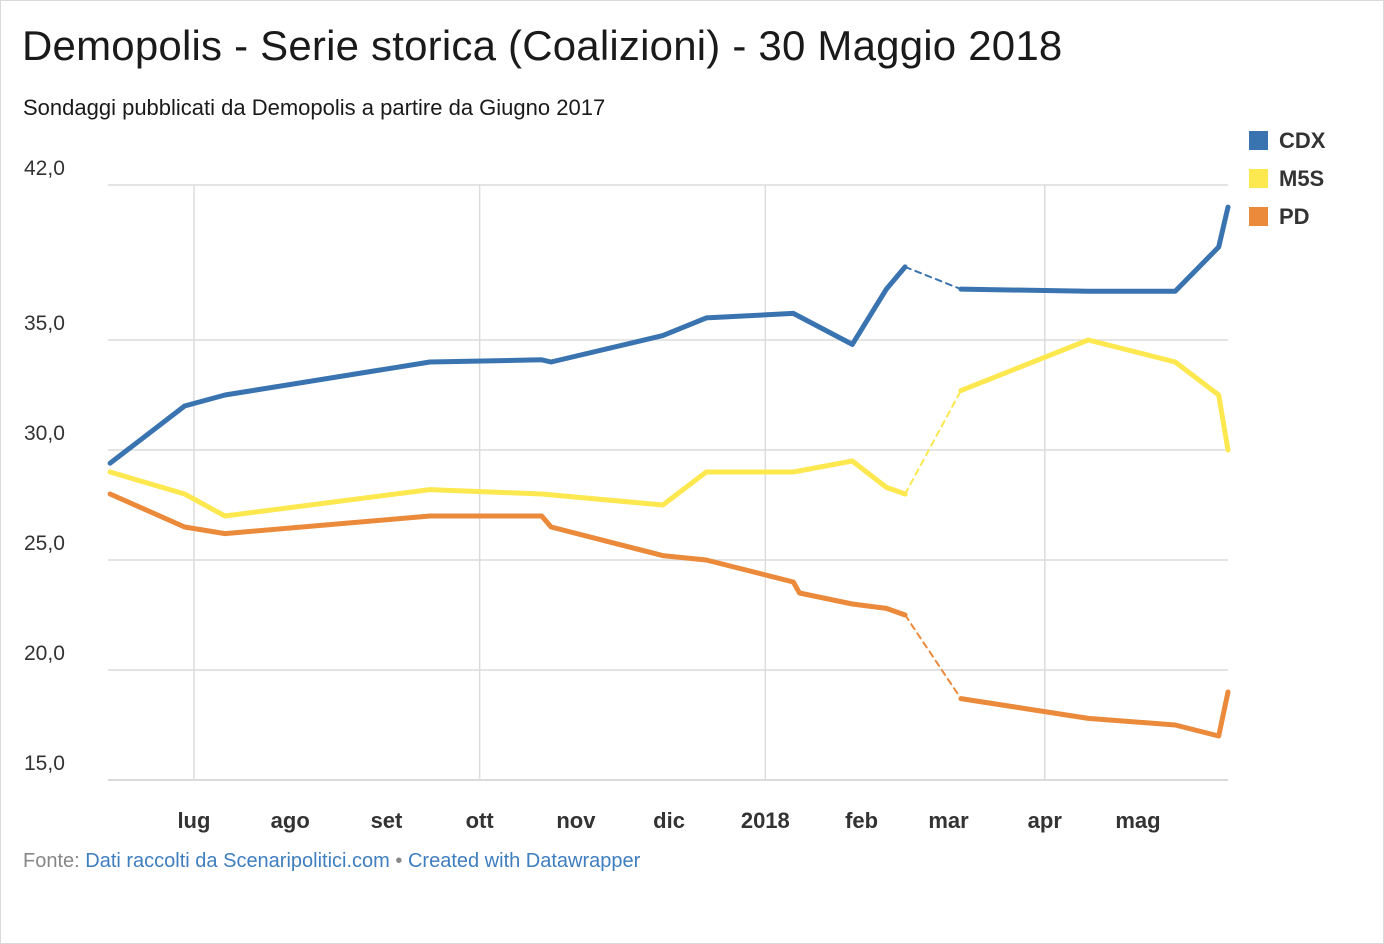 The width and height of the screenshot is (1384, 944). Describe the element at coordinates (44, 433) in the screenshot. I see `y-tick-label: 30,0` at that location.